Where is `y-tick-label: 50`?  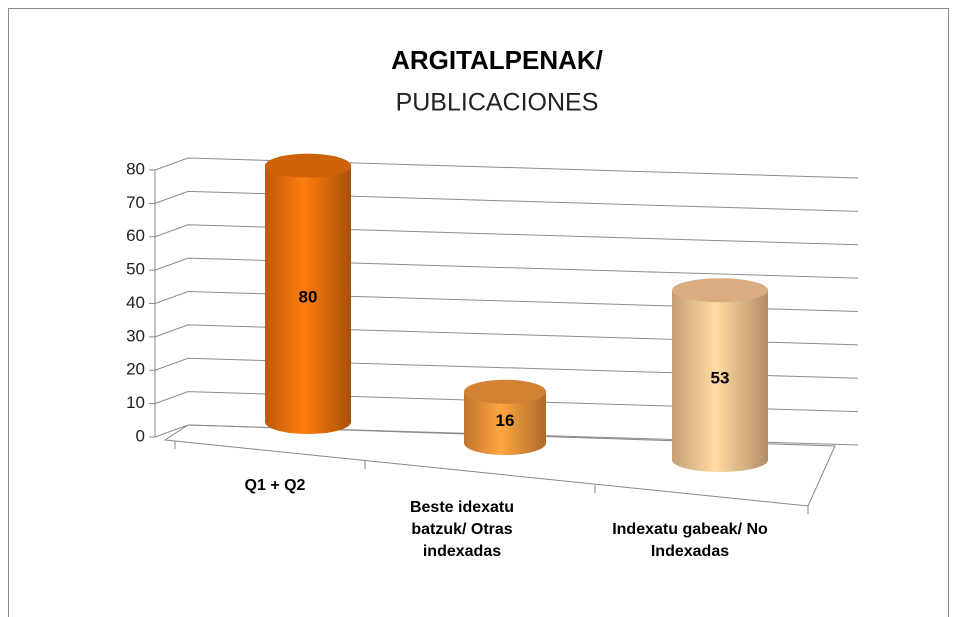
y-tick-label: 50 is located at coordinates (135, 269).